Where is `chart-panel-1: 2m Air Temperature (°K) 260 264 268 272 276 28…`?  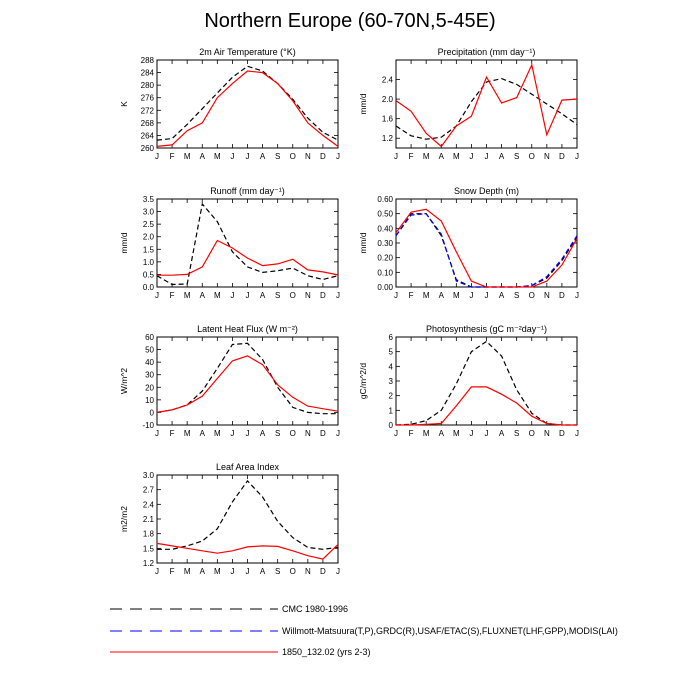 chart-panel-1: 2m Air Temperature (°K) 260 264 268 272 276 28… is located at coordinates (229, 104).